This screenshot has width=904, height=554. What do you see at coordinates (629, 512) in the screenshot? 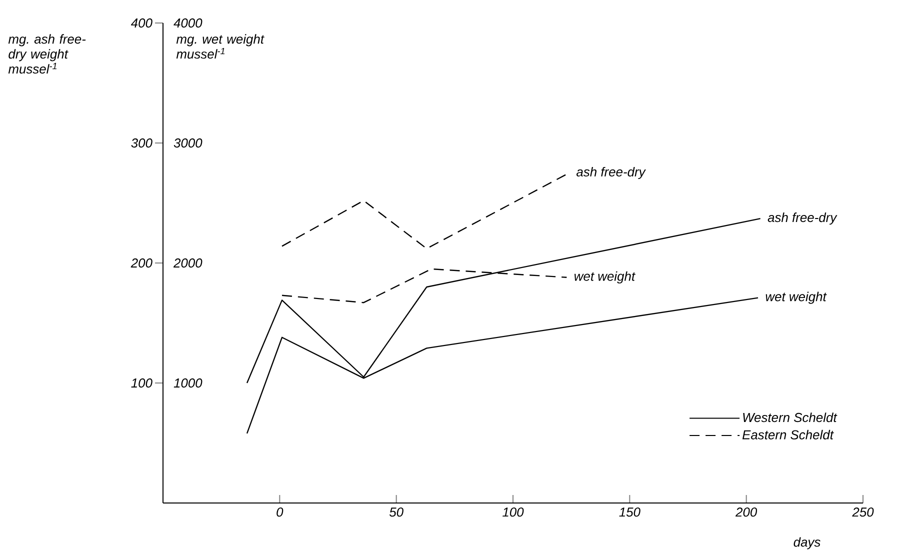
I see `x-tick-label: 150` at bounding box center [629, 512].